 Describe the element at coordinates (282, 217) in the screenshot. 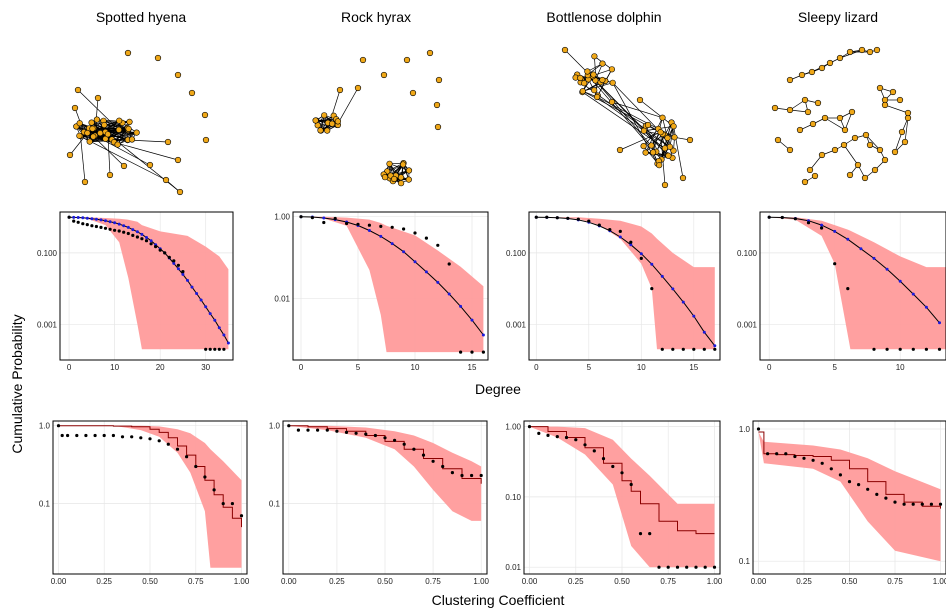

I see `y-tick-label: 1.00` at that location.